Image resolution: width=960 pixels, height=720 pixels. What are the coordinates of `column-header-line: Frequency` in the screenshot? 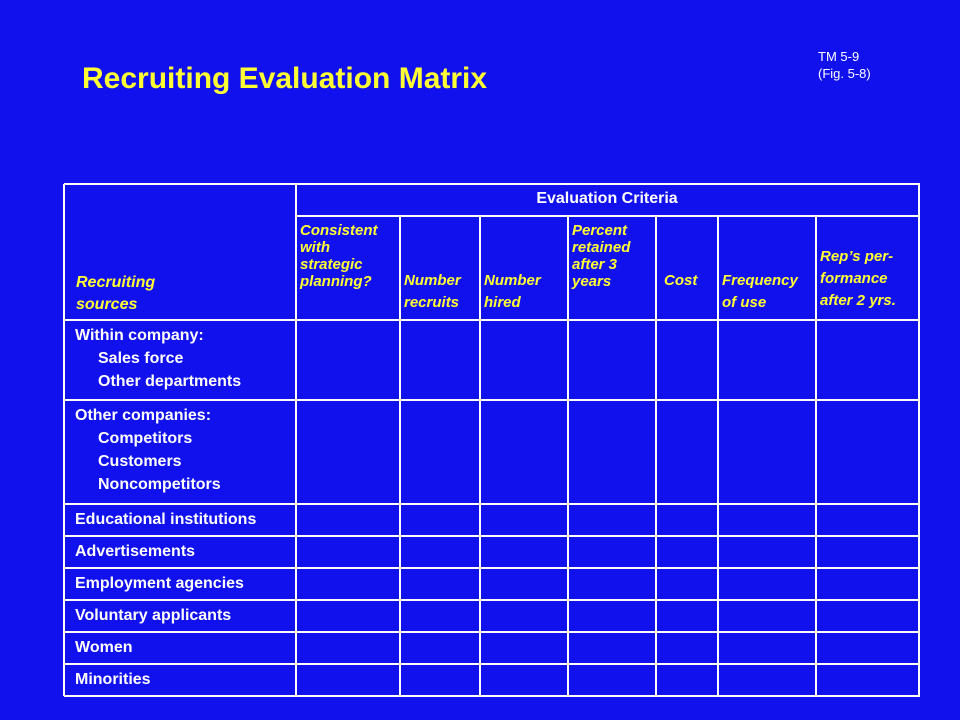 It's located at (760, 280).